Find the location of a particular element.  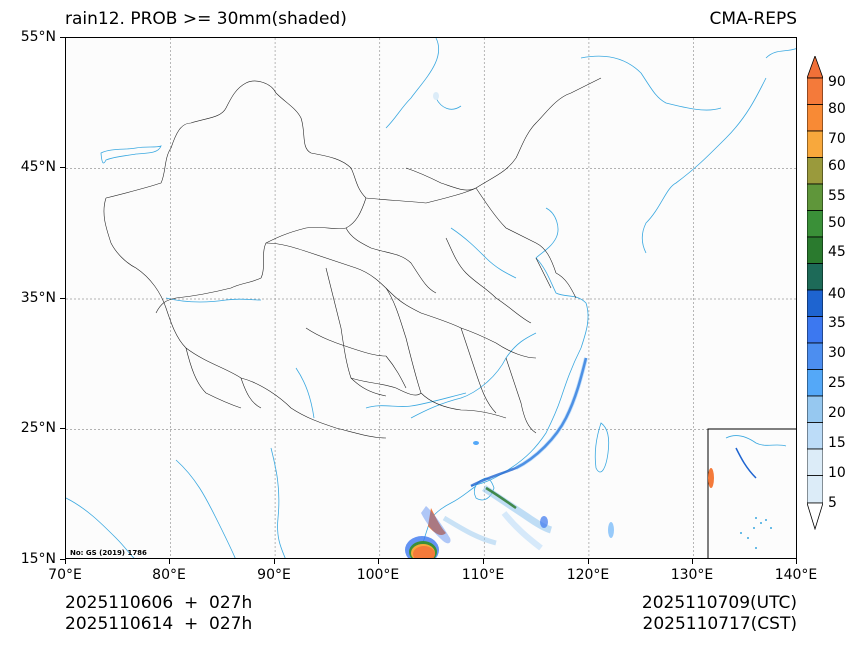

lon-label: 110°E is located at coordinates (483, 575).